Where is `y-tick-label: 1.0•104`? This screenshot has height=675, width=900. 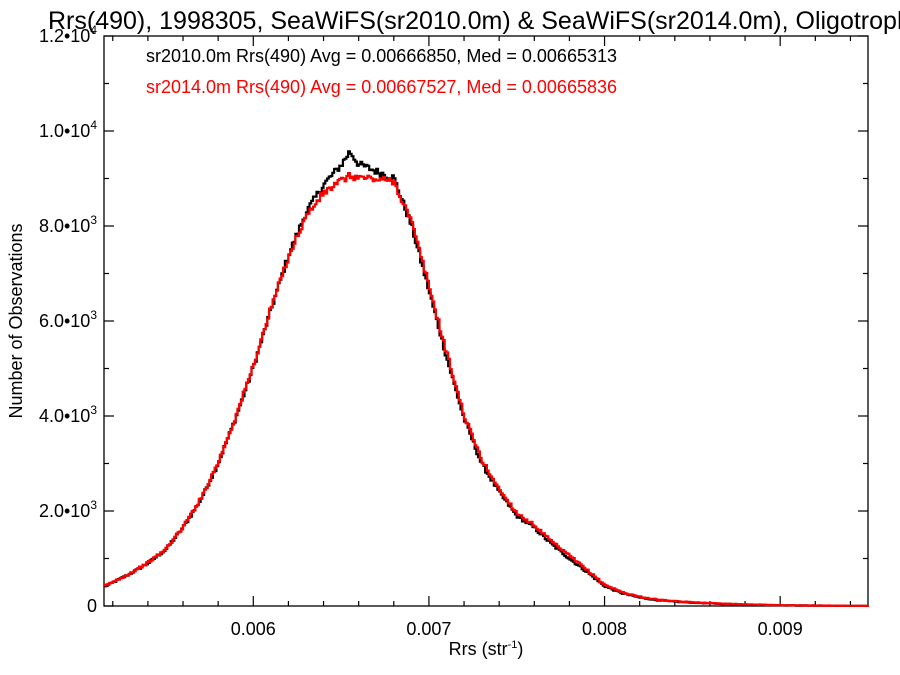 y-tick-label: 1.0•104 is located at coordinates (68, 129).